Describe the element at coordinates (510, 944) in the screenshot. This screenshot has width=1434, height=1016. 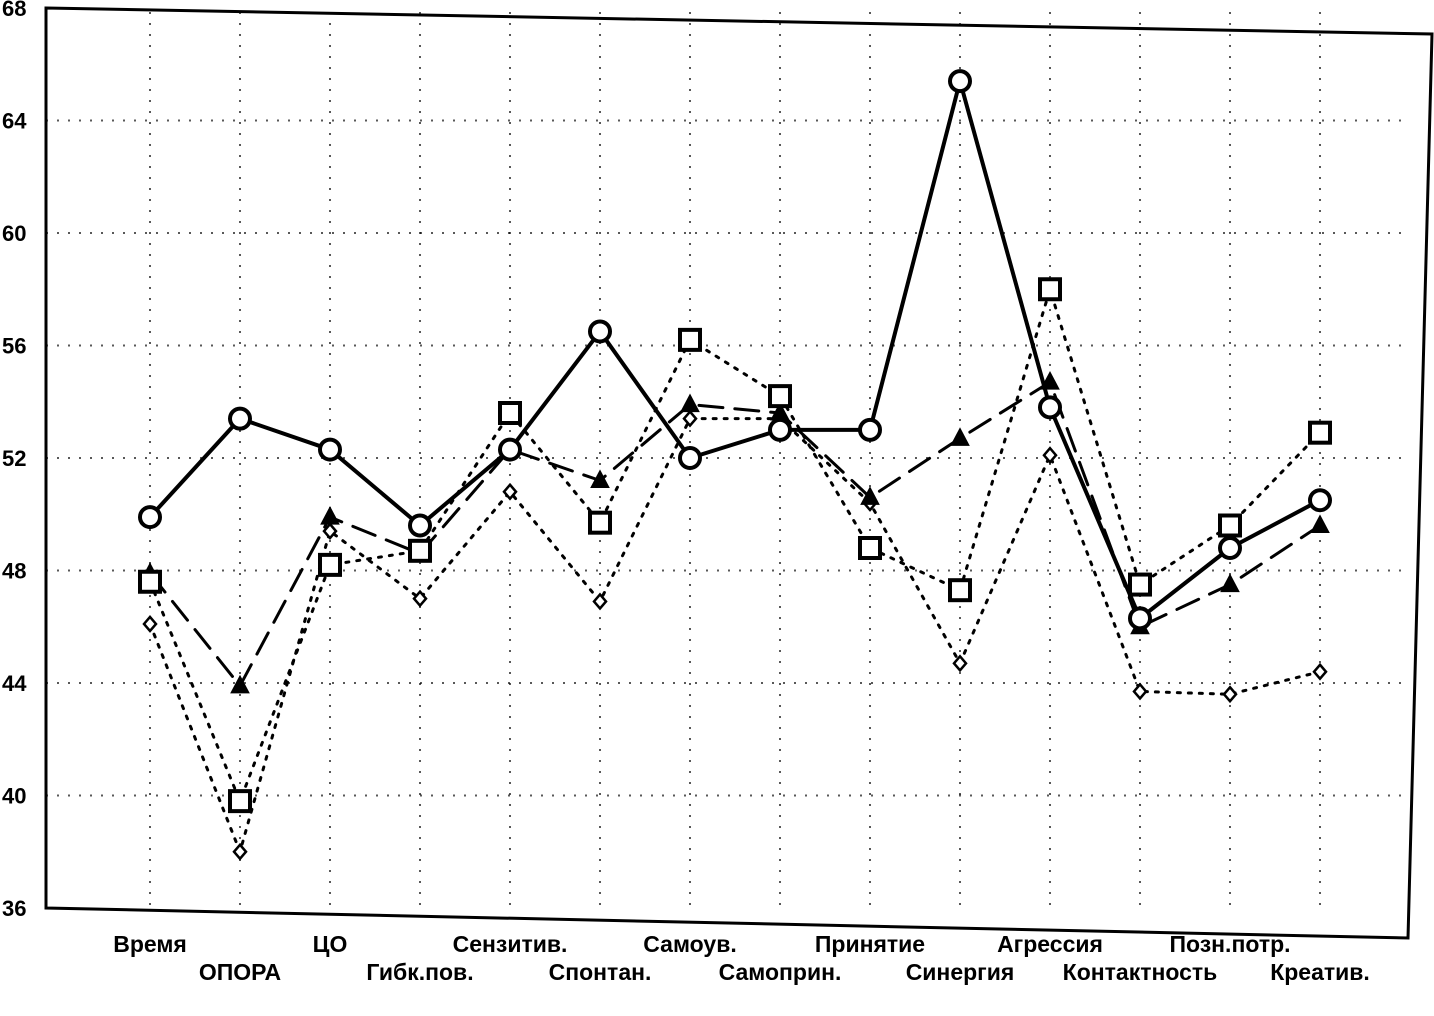
I see `x-tick-label: Сензитив.` at that location.